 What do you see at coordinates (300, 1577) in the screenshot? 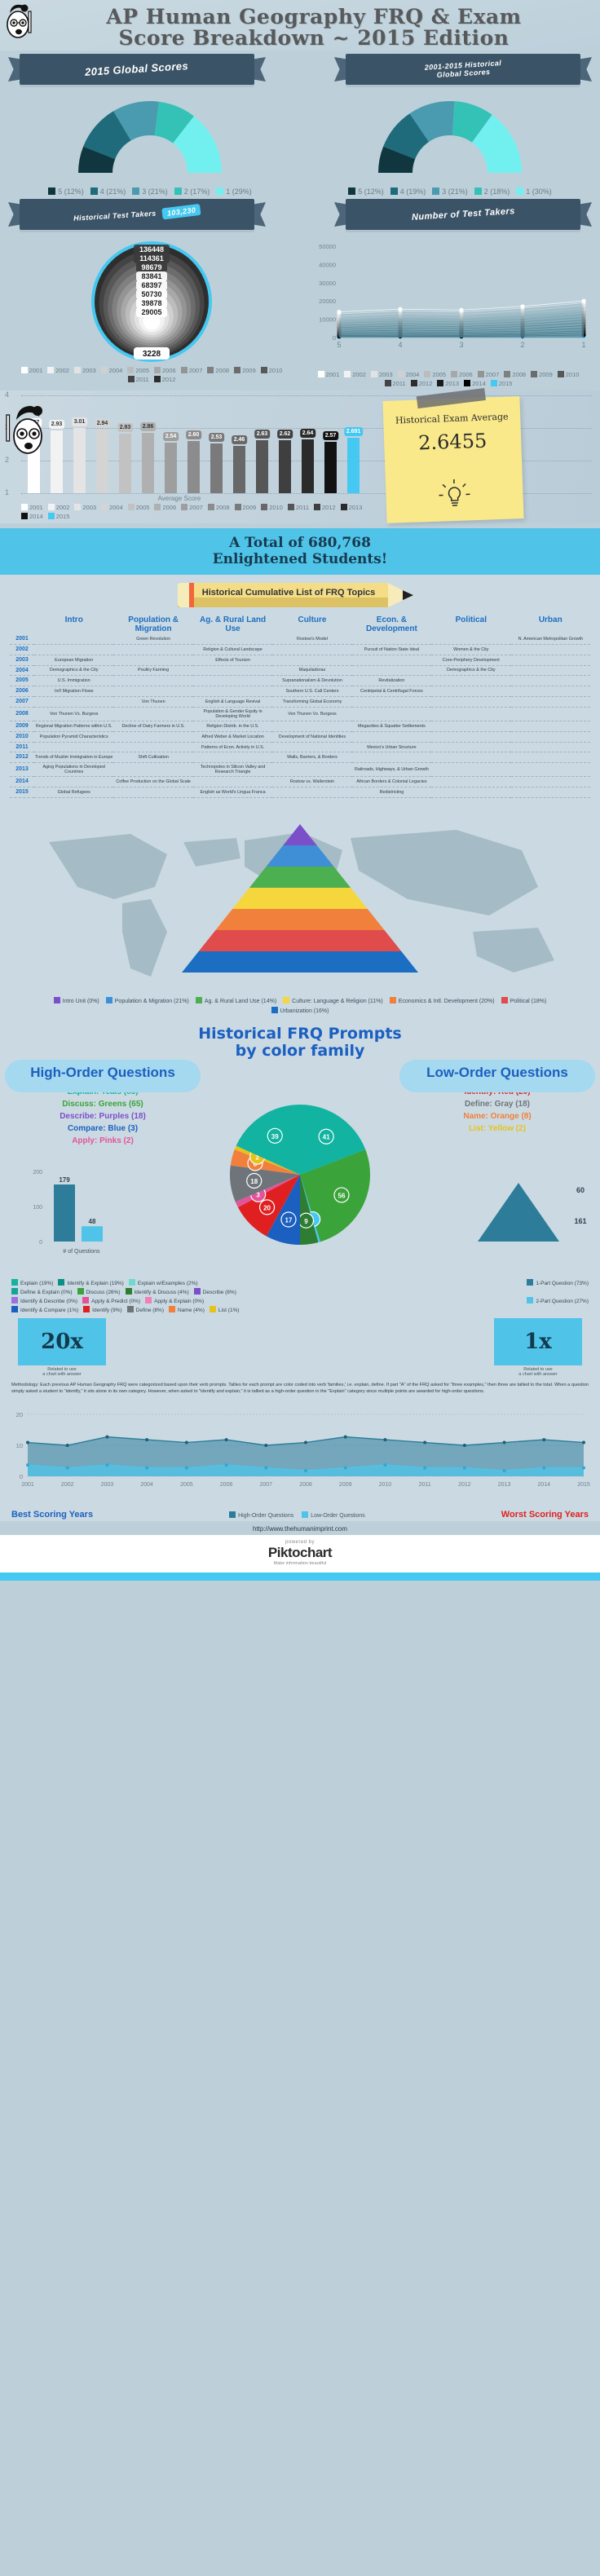
I see `footer-accent-bar` at bounding box center [300, 1577].